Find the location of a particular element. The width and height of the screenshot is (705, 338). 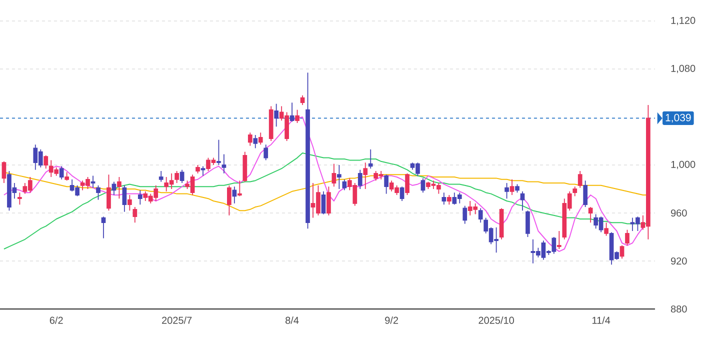

x-tick-label: 11/4 is located at coordinates (601, 320).